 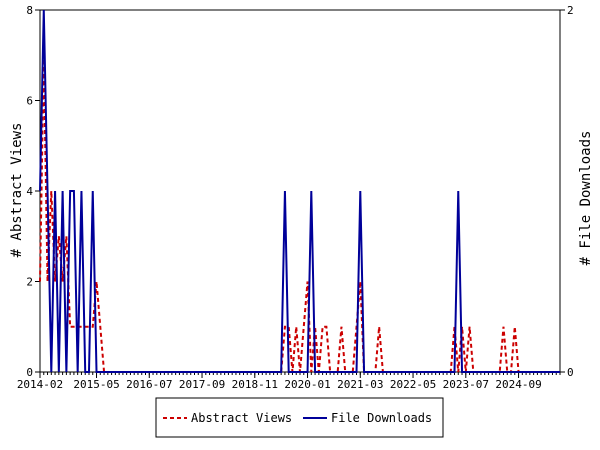 What do you see at coordinates (96, 384) in the screenshot?
I see `x-tick-label: 2015-05` at bounding box center [96, 384].